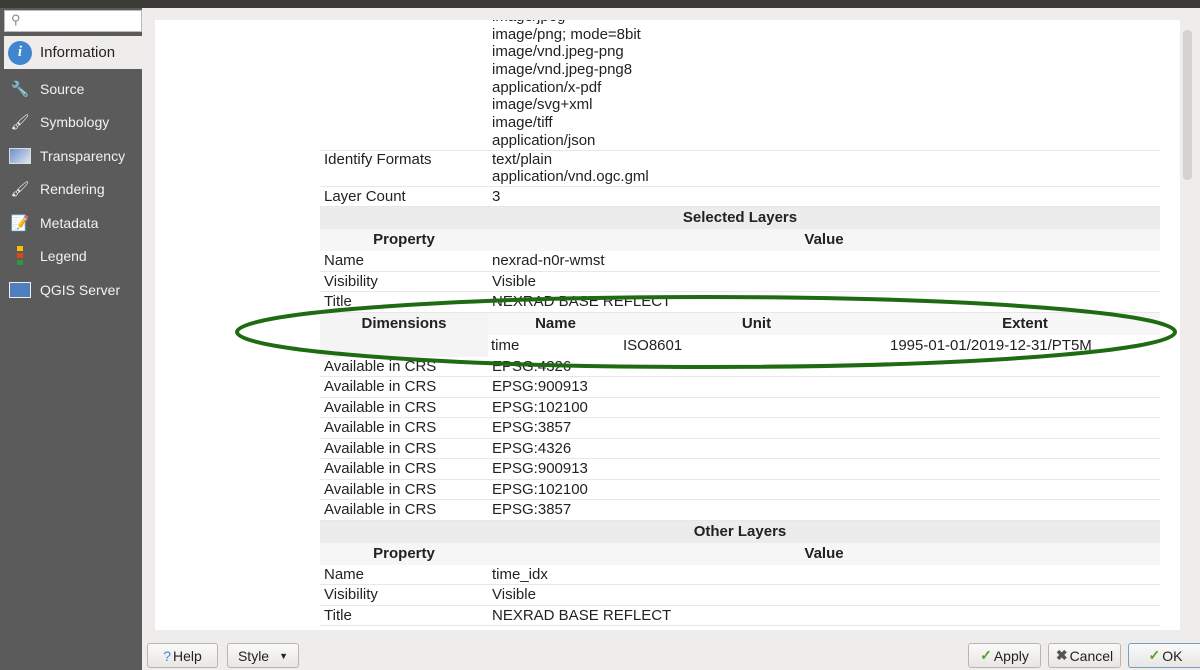  I want to click on sidebar-item-label: Source, so click(62, 88).